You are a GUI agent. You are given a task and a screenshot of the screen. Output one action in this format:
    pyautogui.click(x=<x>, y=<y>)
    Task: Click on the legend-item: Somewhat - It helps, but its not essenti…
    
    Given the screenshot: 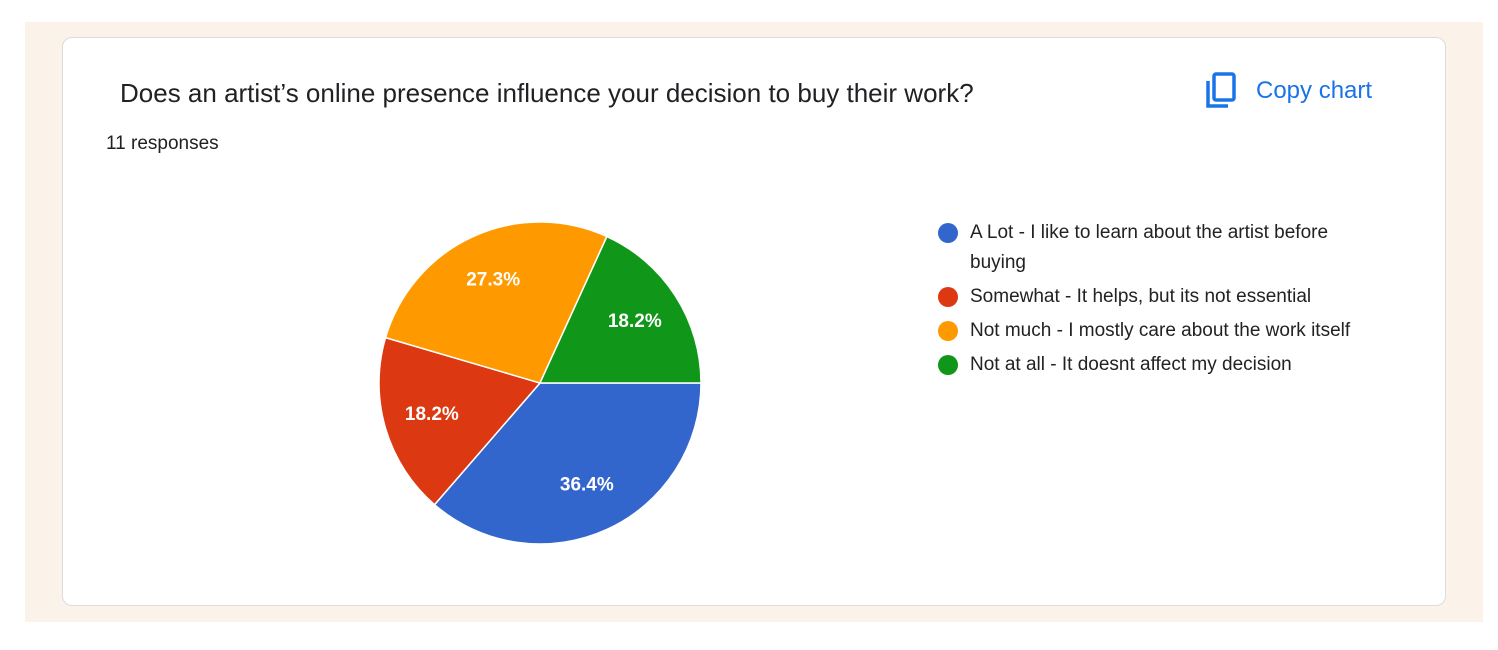 What is the action you would take?
    pyautogui.click(x=1158, y=297)
    